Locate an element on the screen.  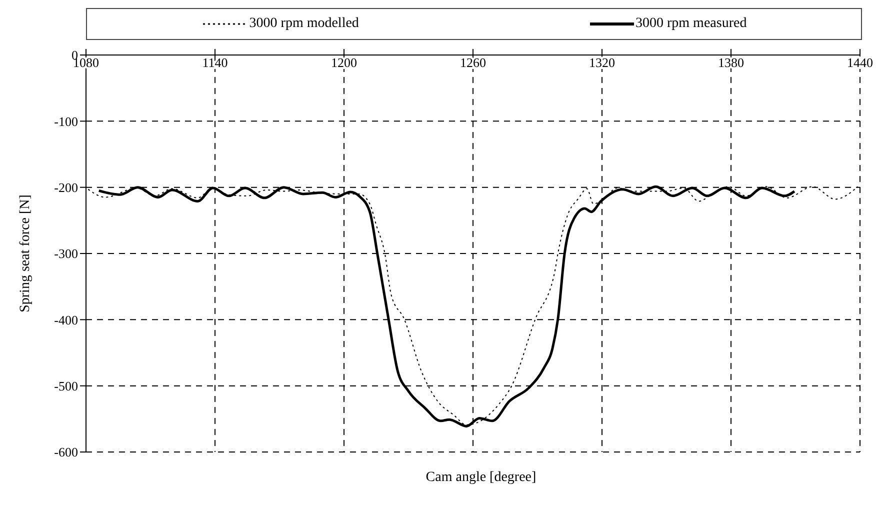
y-tick-label: -100 is located at coordinates (66, 121).